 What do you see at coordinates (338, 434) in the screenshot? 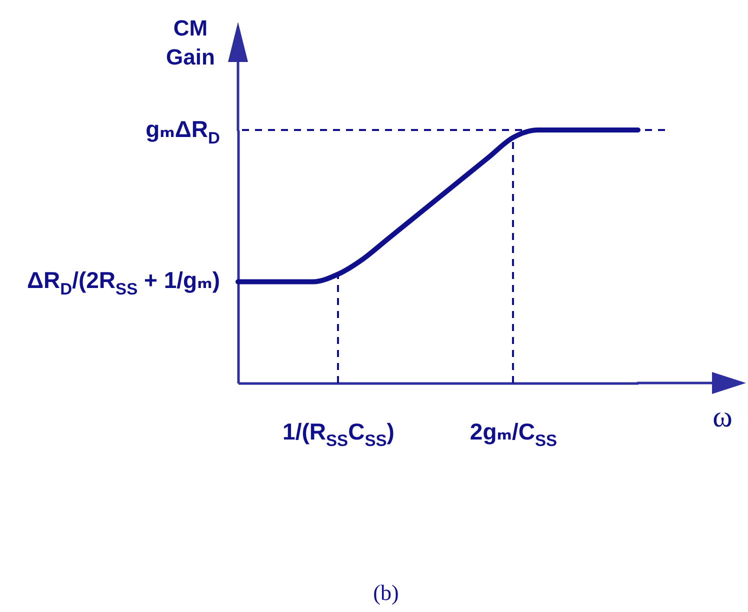
I see `x-tick-label: 1/(R$_{SS}$C$_{SS}$)` at bounding box center [338, 434].